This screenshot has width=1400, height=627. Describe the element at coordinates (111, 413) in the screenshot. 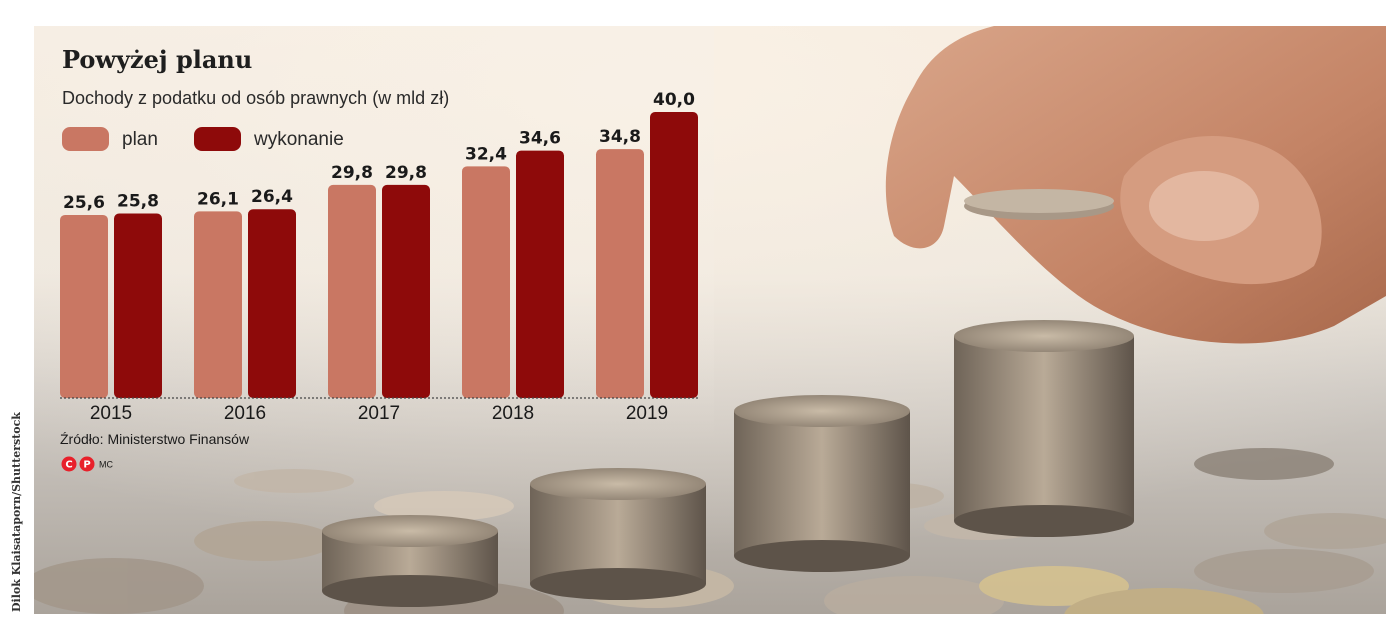

I see `category-label-2015: 2015` at that location.